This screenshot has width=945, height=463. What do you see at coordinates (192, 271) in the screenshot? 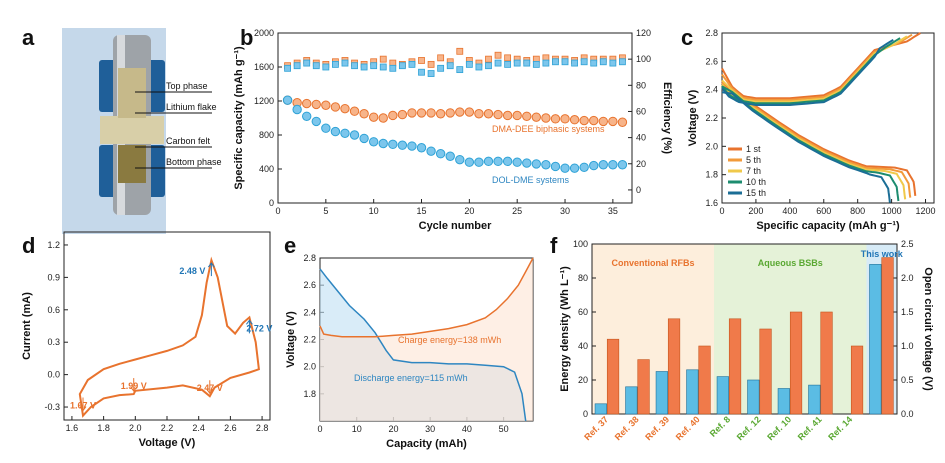
I see `annotation-1: 2.48 V` at bounding box center [192, 271].